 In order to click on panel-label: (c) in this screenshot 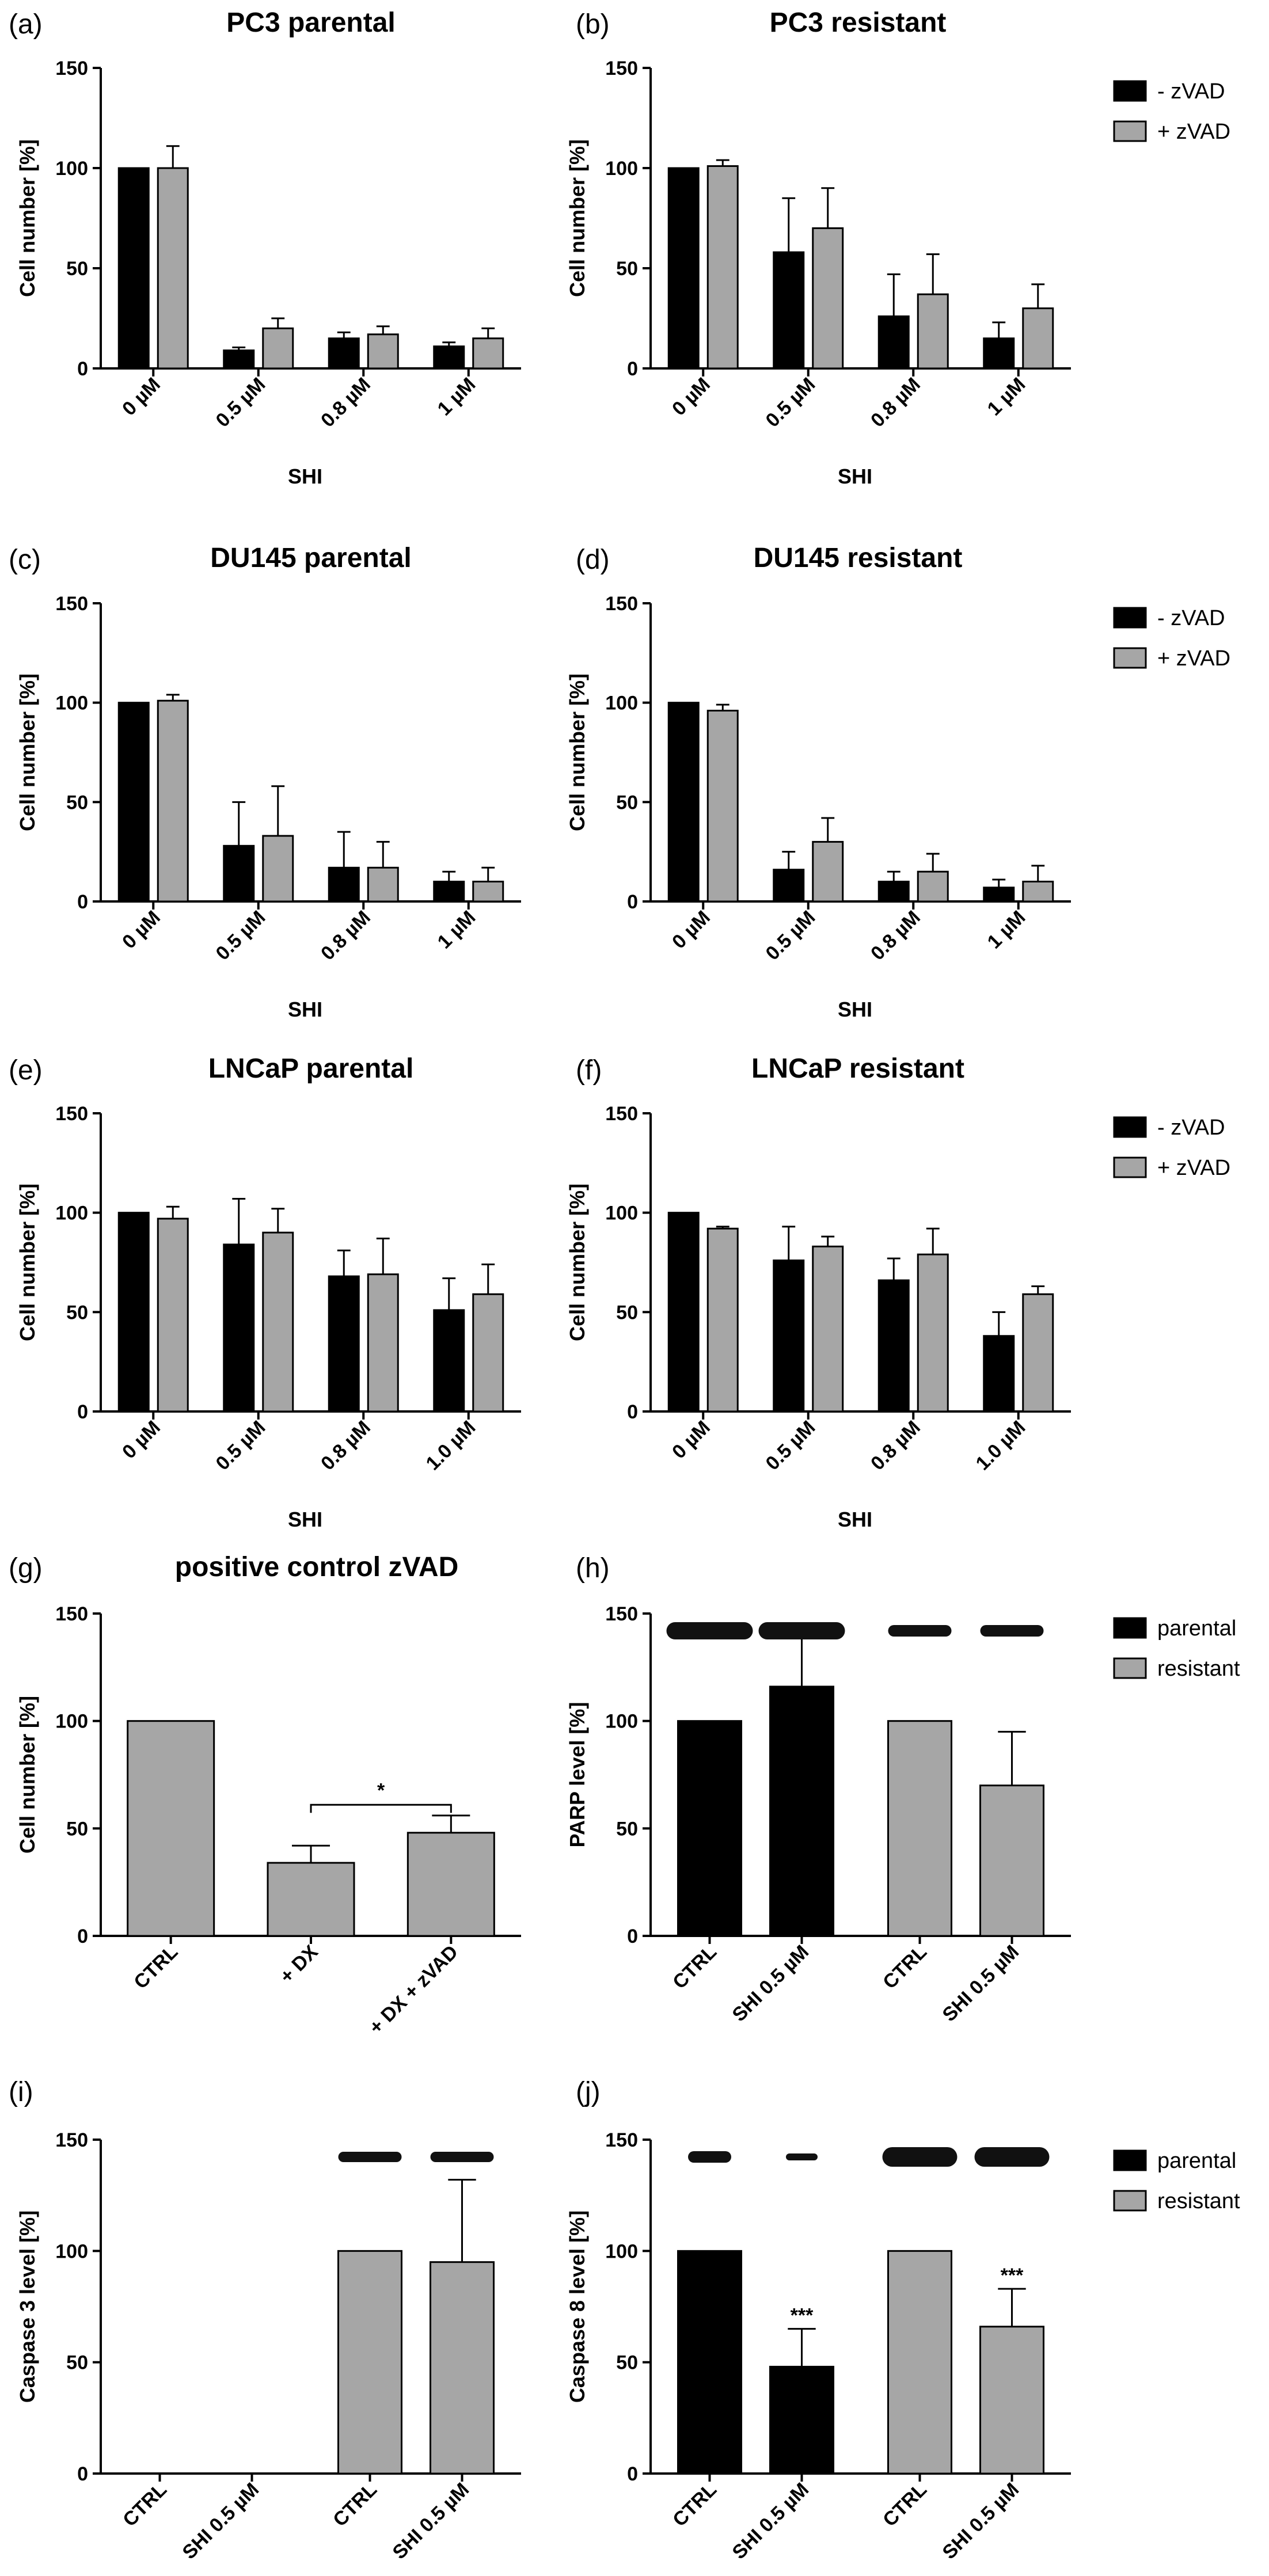, I will do `click(25, 560)`.